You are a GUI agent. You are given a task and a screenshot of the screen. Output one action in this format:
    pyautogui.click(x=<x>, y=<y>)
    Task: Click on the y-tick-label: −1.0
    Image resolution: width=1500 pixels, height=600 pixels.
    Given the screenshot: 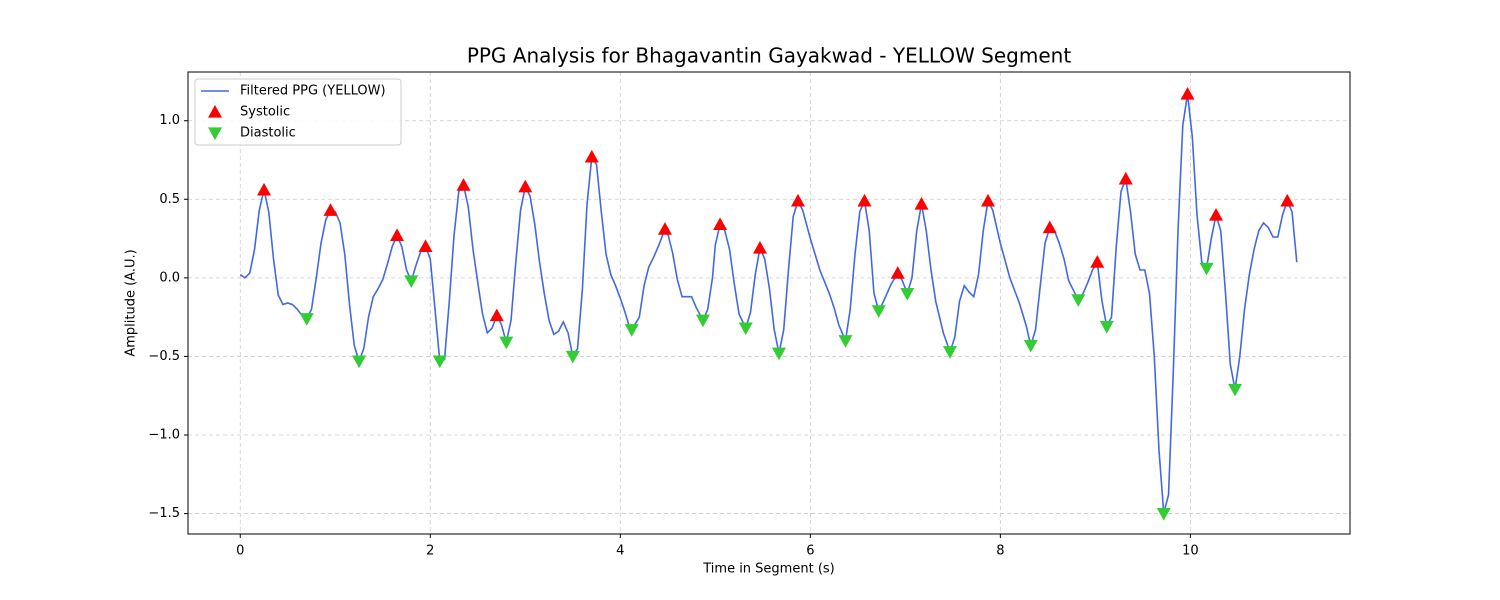 What is the action you would take?
    pyautogui.click(x=164, y=435)
    